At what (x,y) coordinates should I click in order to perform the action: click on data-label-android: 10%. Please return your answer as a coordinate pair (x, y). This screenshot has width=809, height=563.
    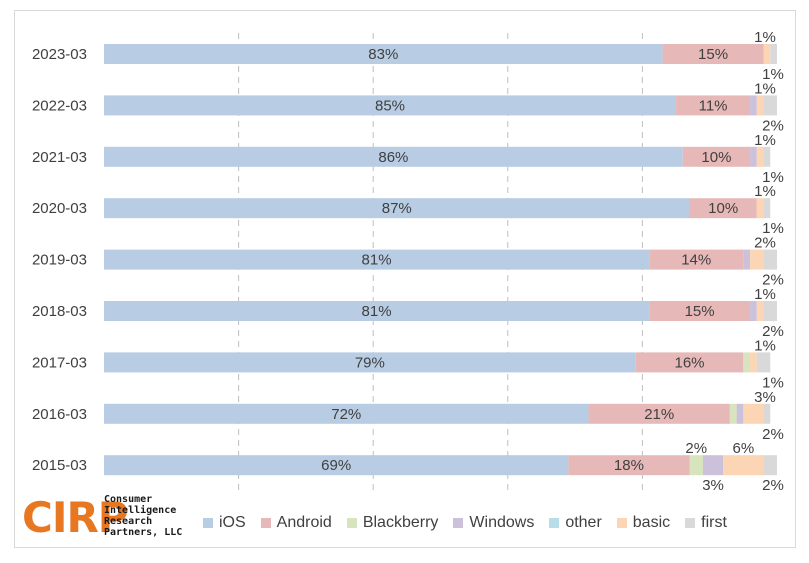
    Looking at the image, I should click on (716, 157).